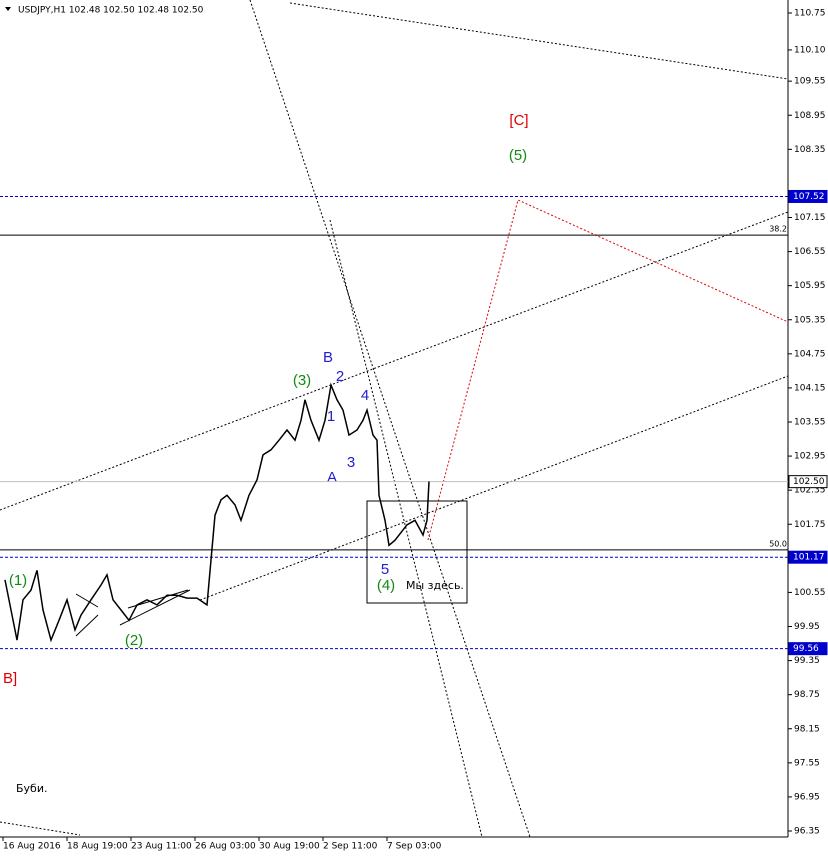  I want to click on y-tick-label: 97.55, so click(807, 763).